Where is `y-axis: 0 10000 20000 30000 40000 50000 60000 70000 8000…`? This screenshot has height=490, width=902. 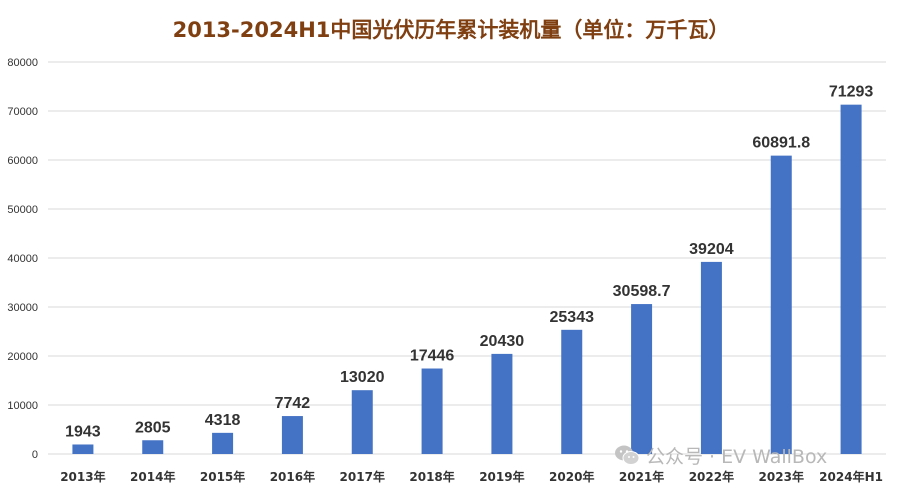 y-axis: 0 10000 20000 30000 40000 50000 60000 70000 8000… is located at coordinates (22, 259).